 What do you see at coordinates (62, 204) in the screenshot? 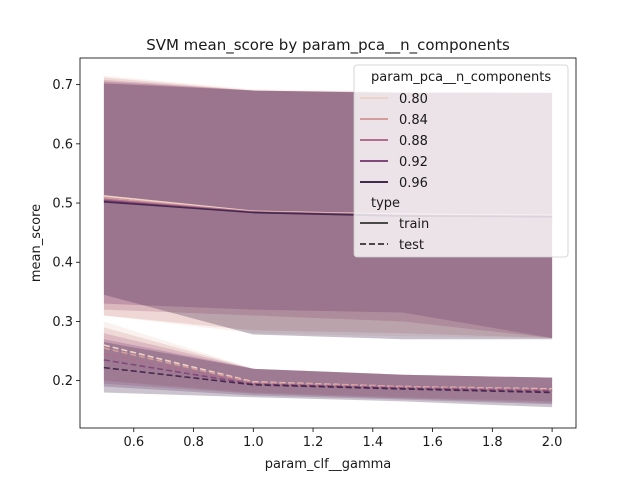
I see `y-tick-label: 0.5` at bounding box center [62, 204].